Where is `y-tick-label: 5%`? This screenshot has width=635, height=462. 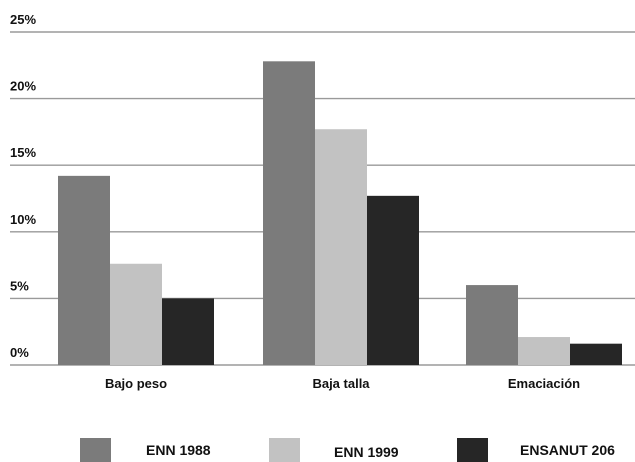
y-tick-label: 5% is located at coordinates (19, 285).